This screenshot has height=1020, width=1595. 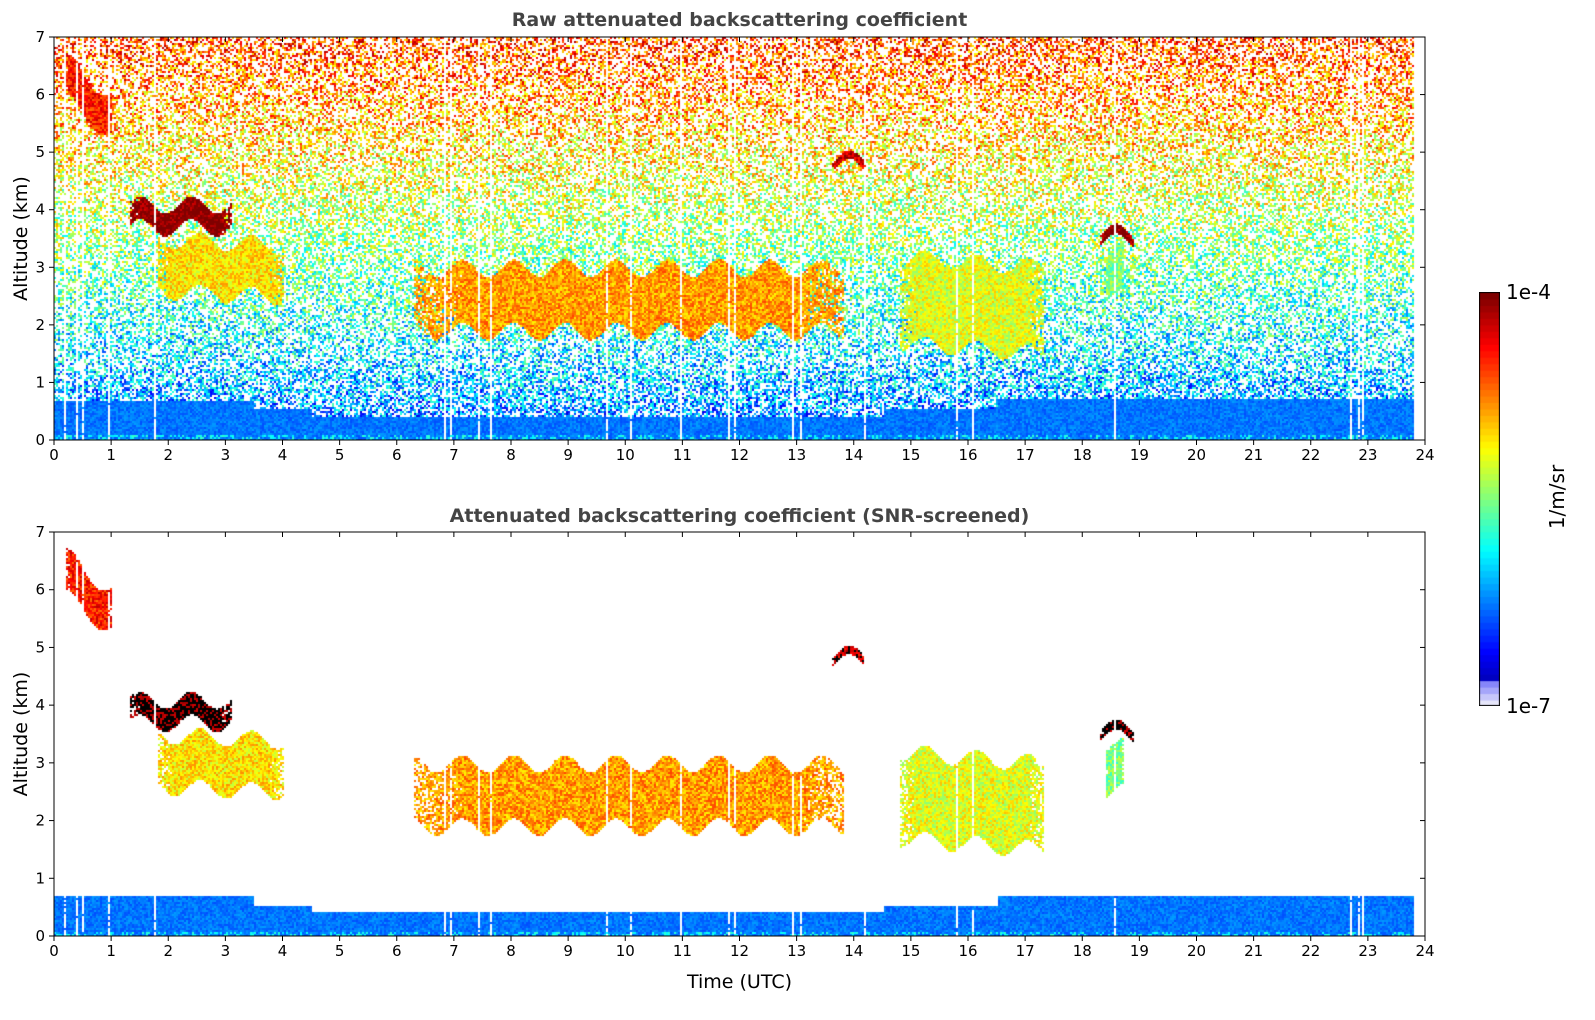 What do you see at coordinates (1557, 497) in the screenshot?
I see `colorbar-label: 1/m/sr` at bounding box center [1557, 497].